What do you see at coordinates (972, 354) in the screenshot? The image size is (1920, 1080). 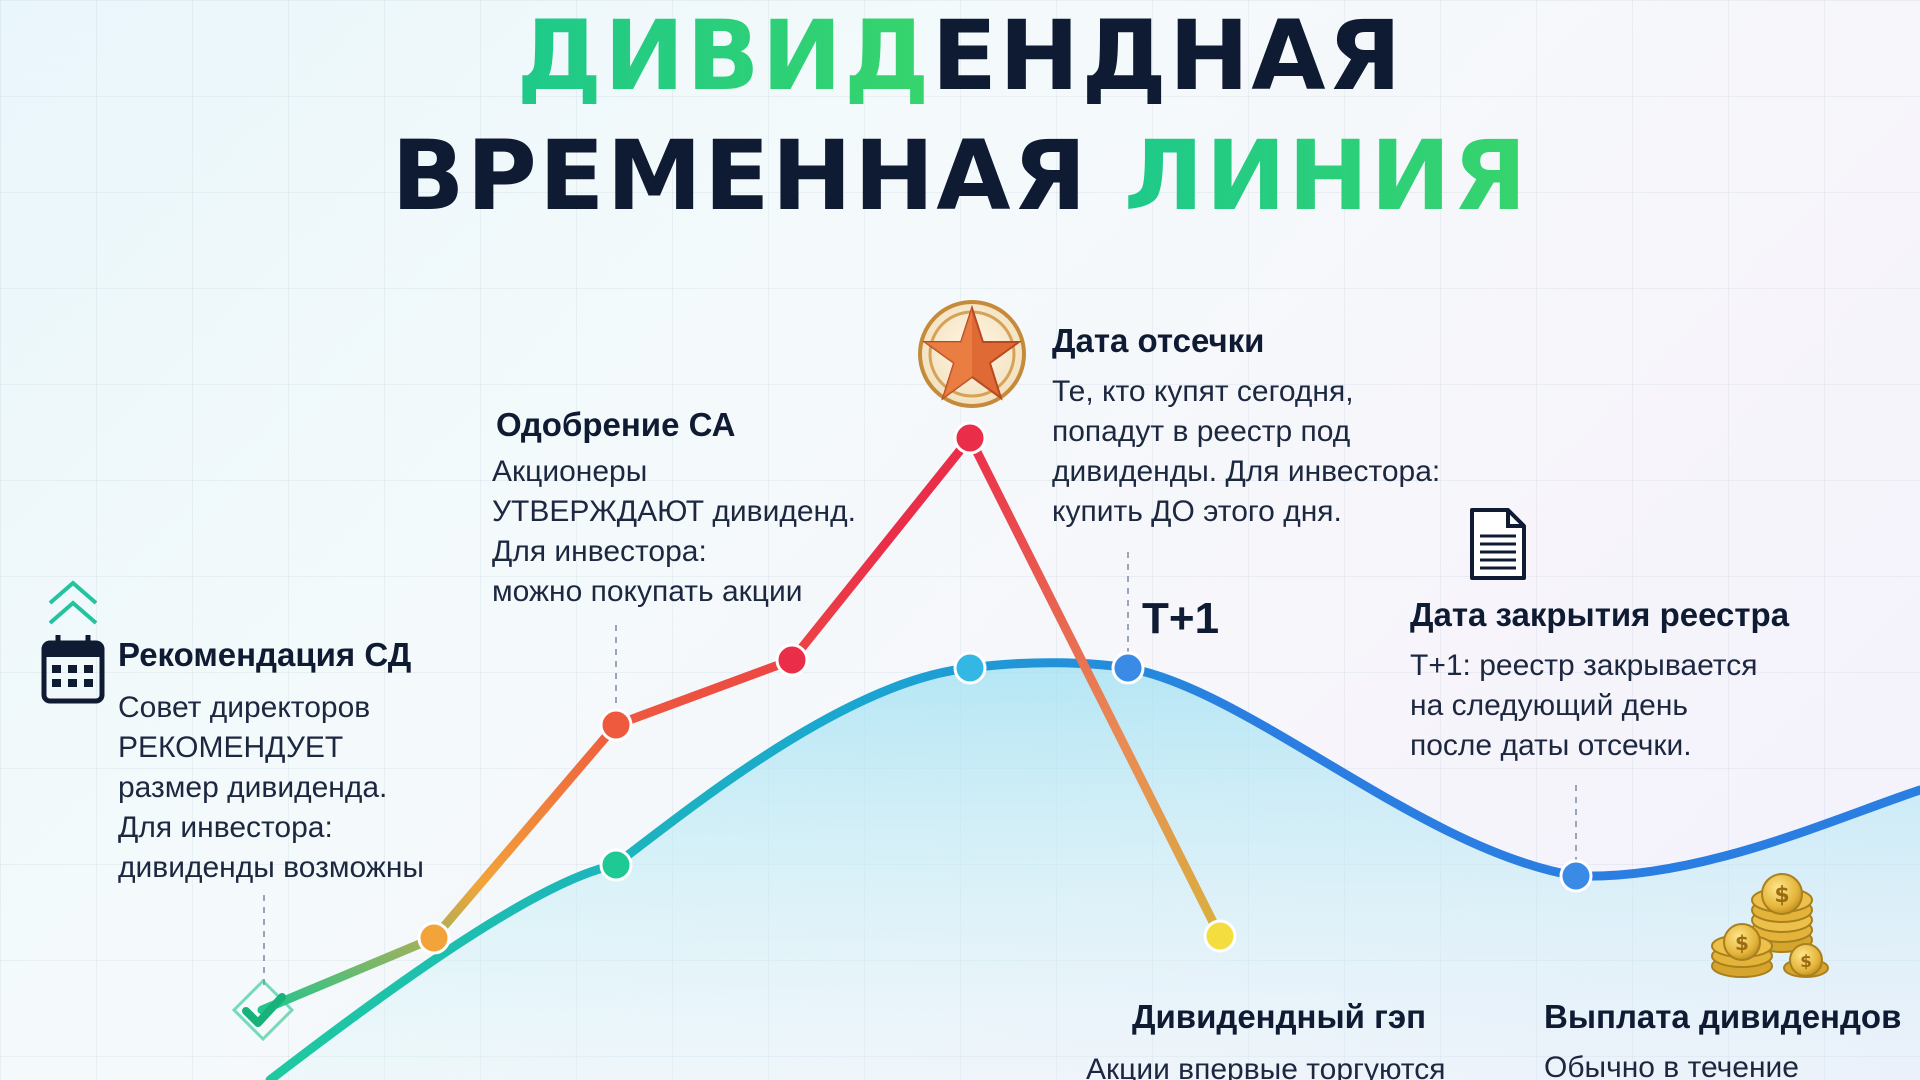 I see `star-medal-icon` at bounding box center [972, 354].